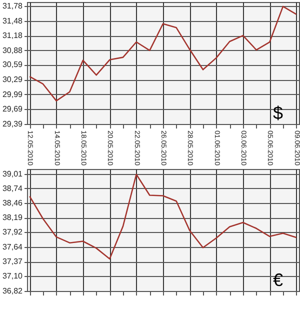 The height and width of the screenshot is (309, 300). What do you see at coordinates (13, 5) in the screenshot?
I see `y-tick-label: 31,78` at bounding box center [13, 5].